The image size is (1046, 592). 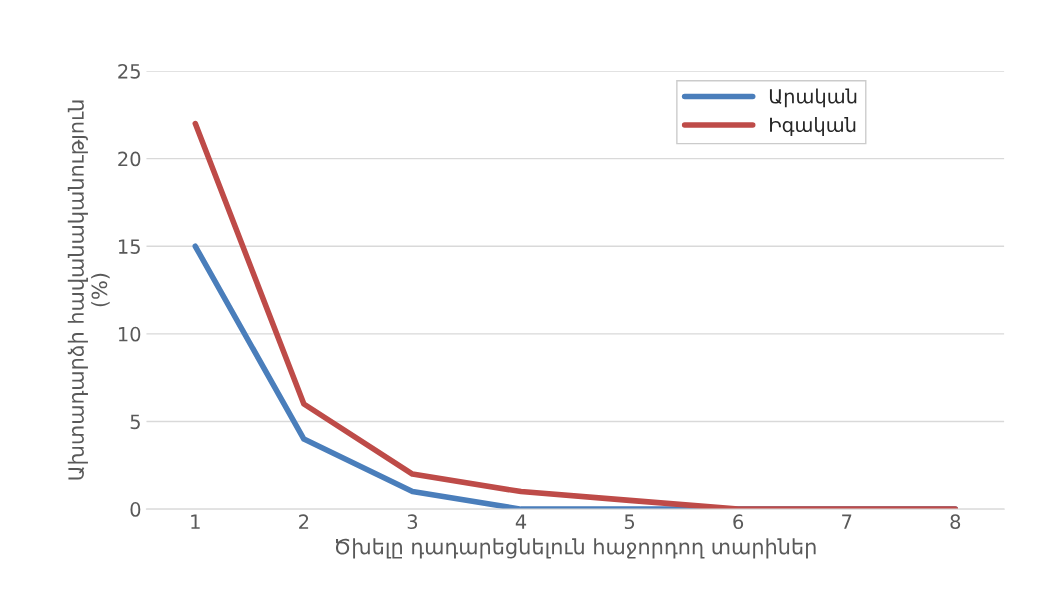 I want to click on x-tick-label: 4, so click(x=521, y=521).